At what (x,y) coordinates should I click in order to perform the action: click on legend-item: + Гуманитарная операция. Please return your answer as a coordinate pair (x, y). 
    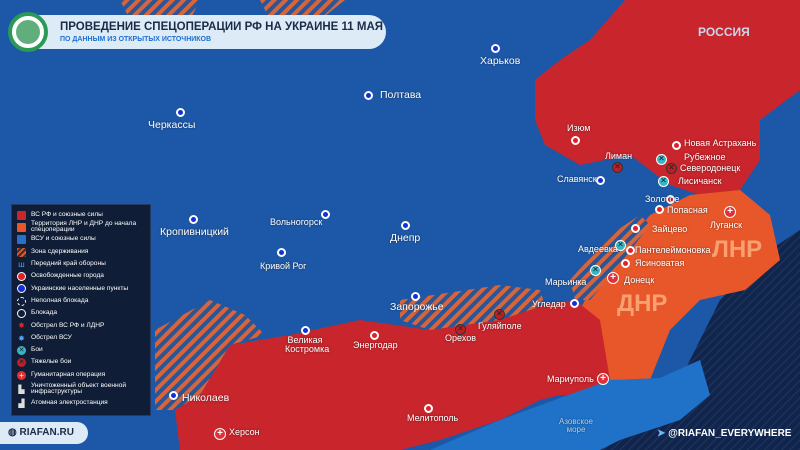
    Looking at the image, I should click on (81, 375).